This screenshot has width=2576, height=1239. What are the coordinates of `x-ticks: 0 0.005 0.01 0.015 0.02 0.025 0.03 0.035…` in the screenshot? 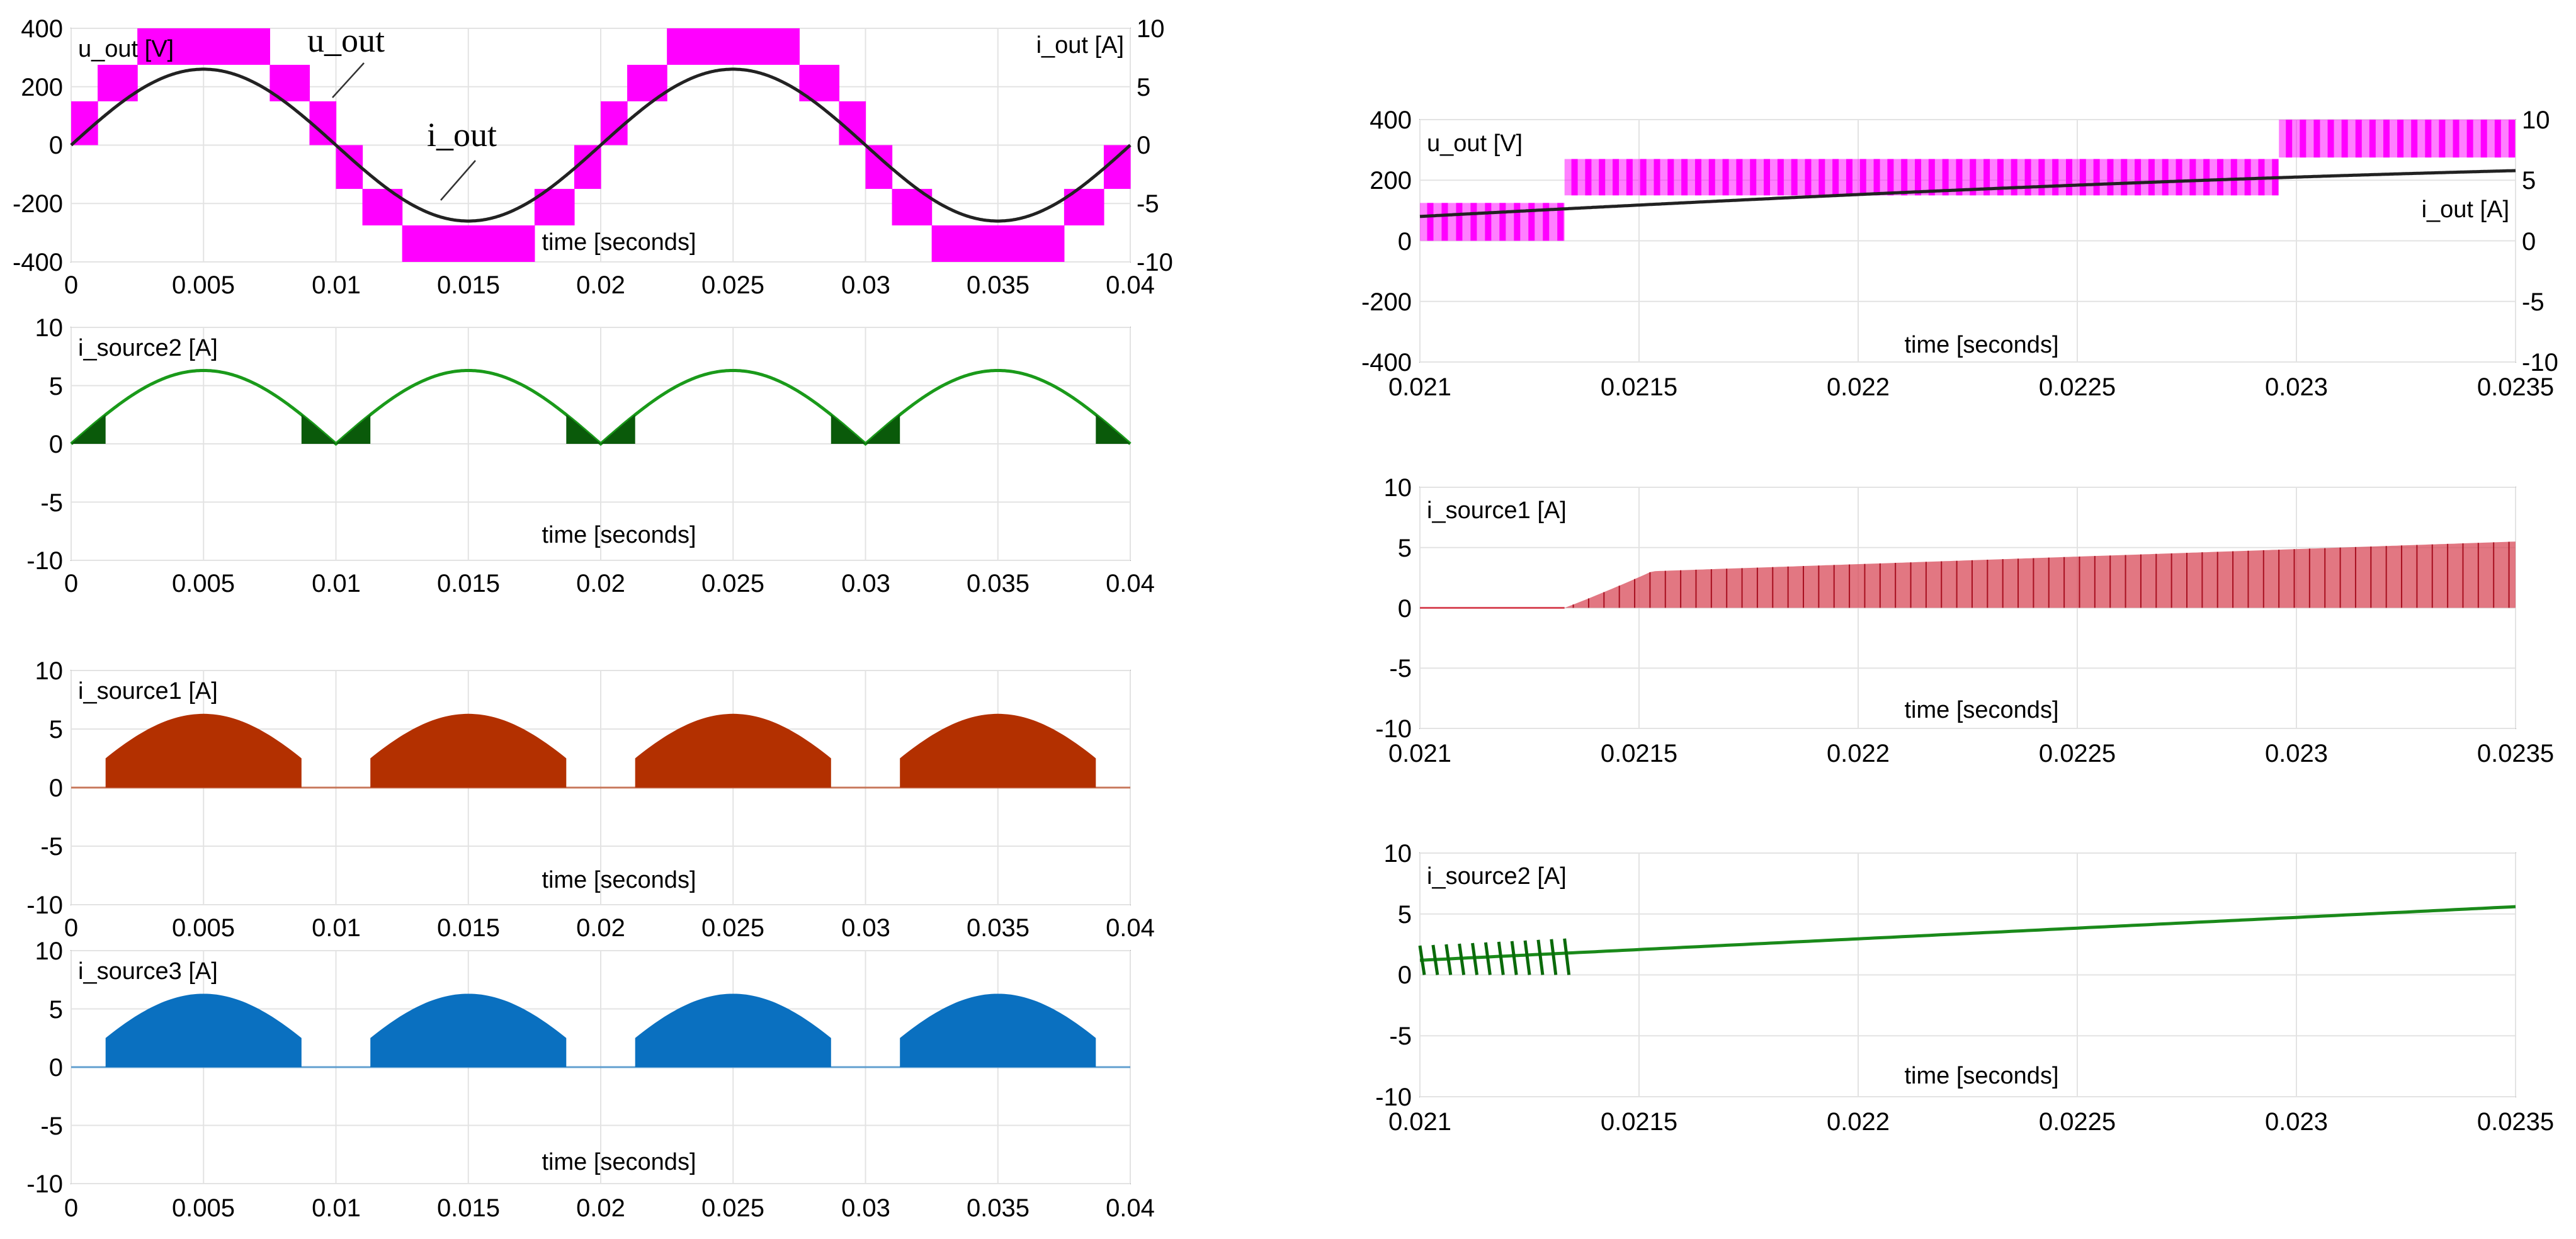 It's located at (609, 928).